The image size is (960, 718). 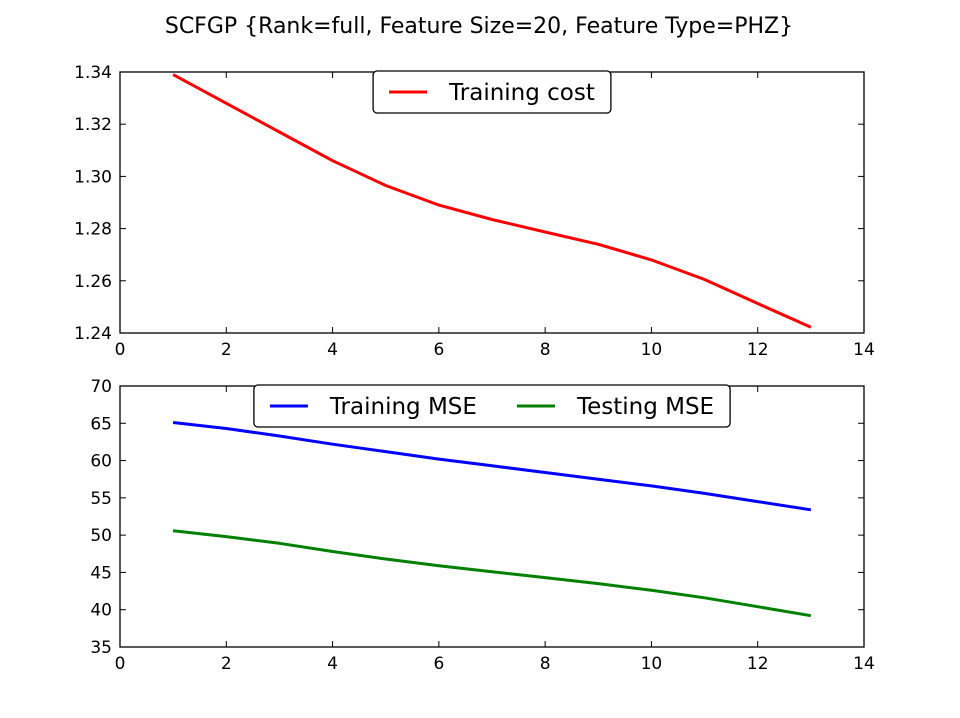 I want to click on y-tick-label: 1.28, so click(x=93, y=230).